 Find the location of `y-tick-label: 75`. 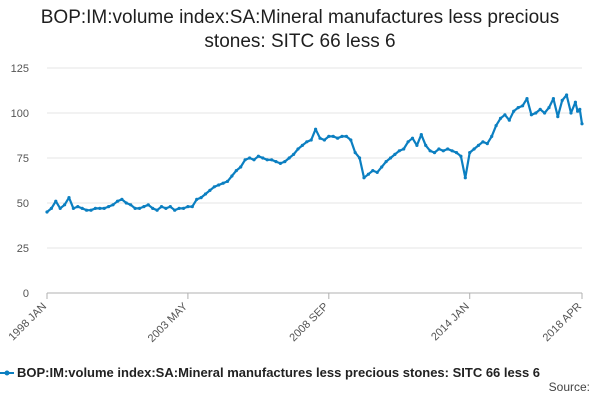

y-tick-label: 75 is located at coordinates (23, 159).